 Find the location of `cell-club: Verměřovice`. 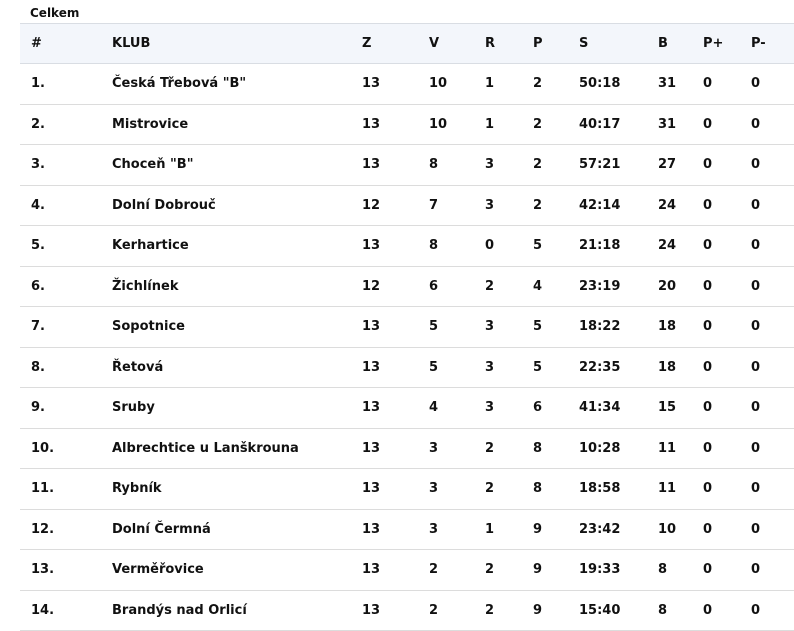

cell-club: Verměřovice is located at coordinates (237, 570).